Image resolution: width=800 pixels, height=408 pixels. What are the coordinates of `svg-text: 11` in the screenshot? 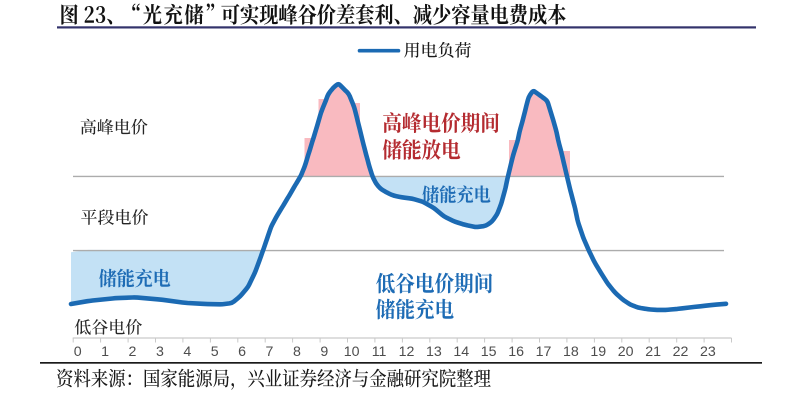 It's located at (379, 352).